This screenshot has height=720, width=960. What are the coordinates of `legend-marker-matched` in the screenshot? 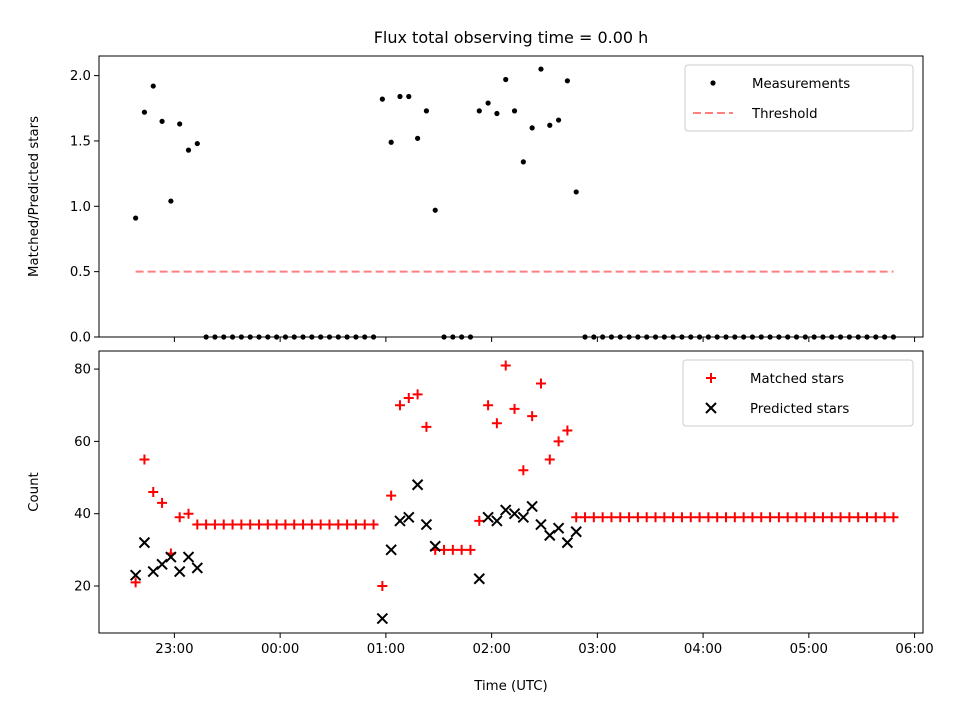 It's located at (711, 378).